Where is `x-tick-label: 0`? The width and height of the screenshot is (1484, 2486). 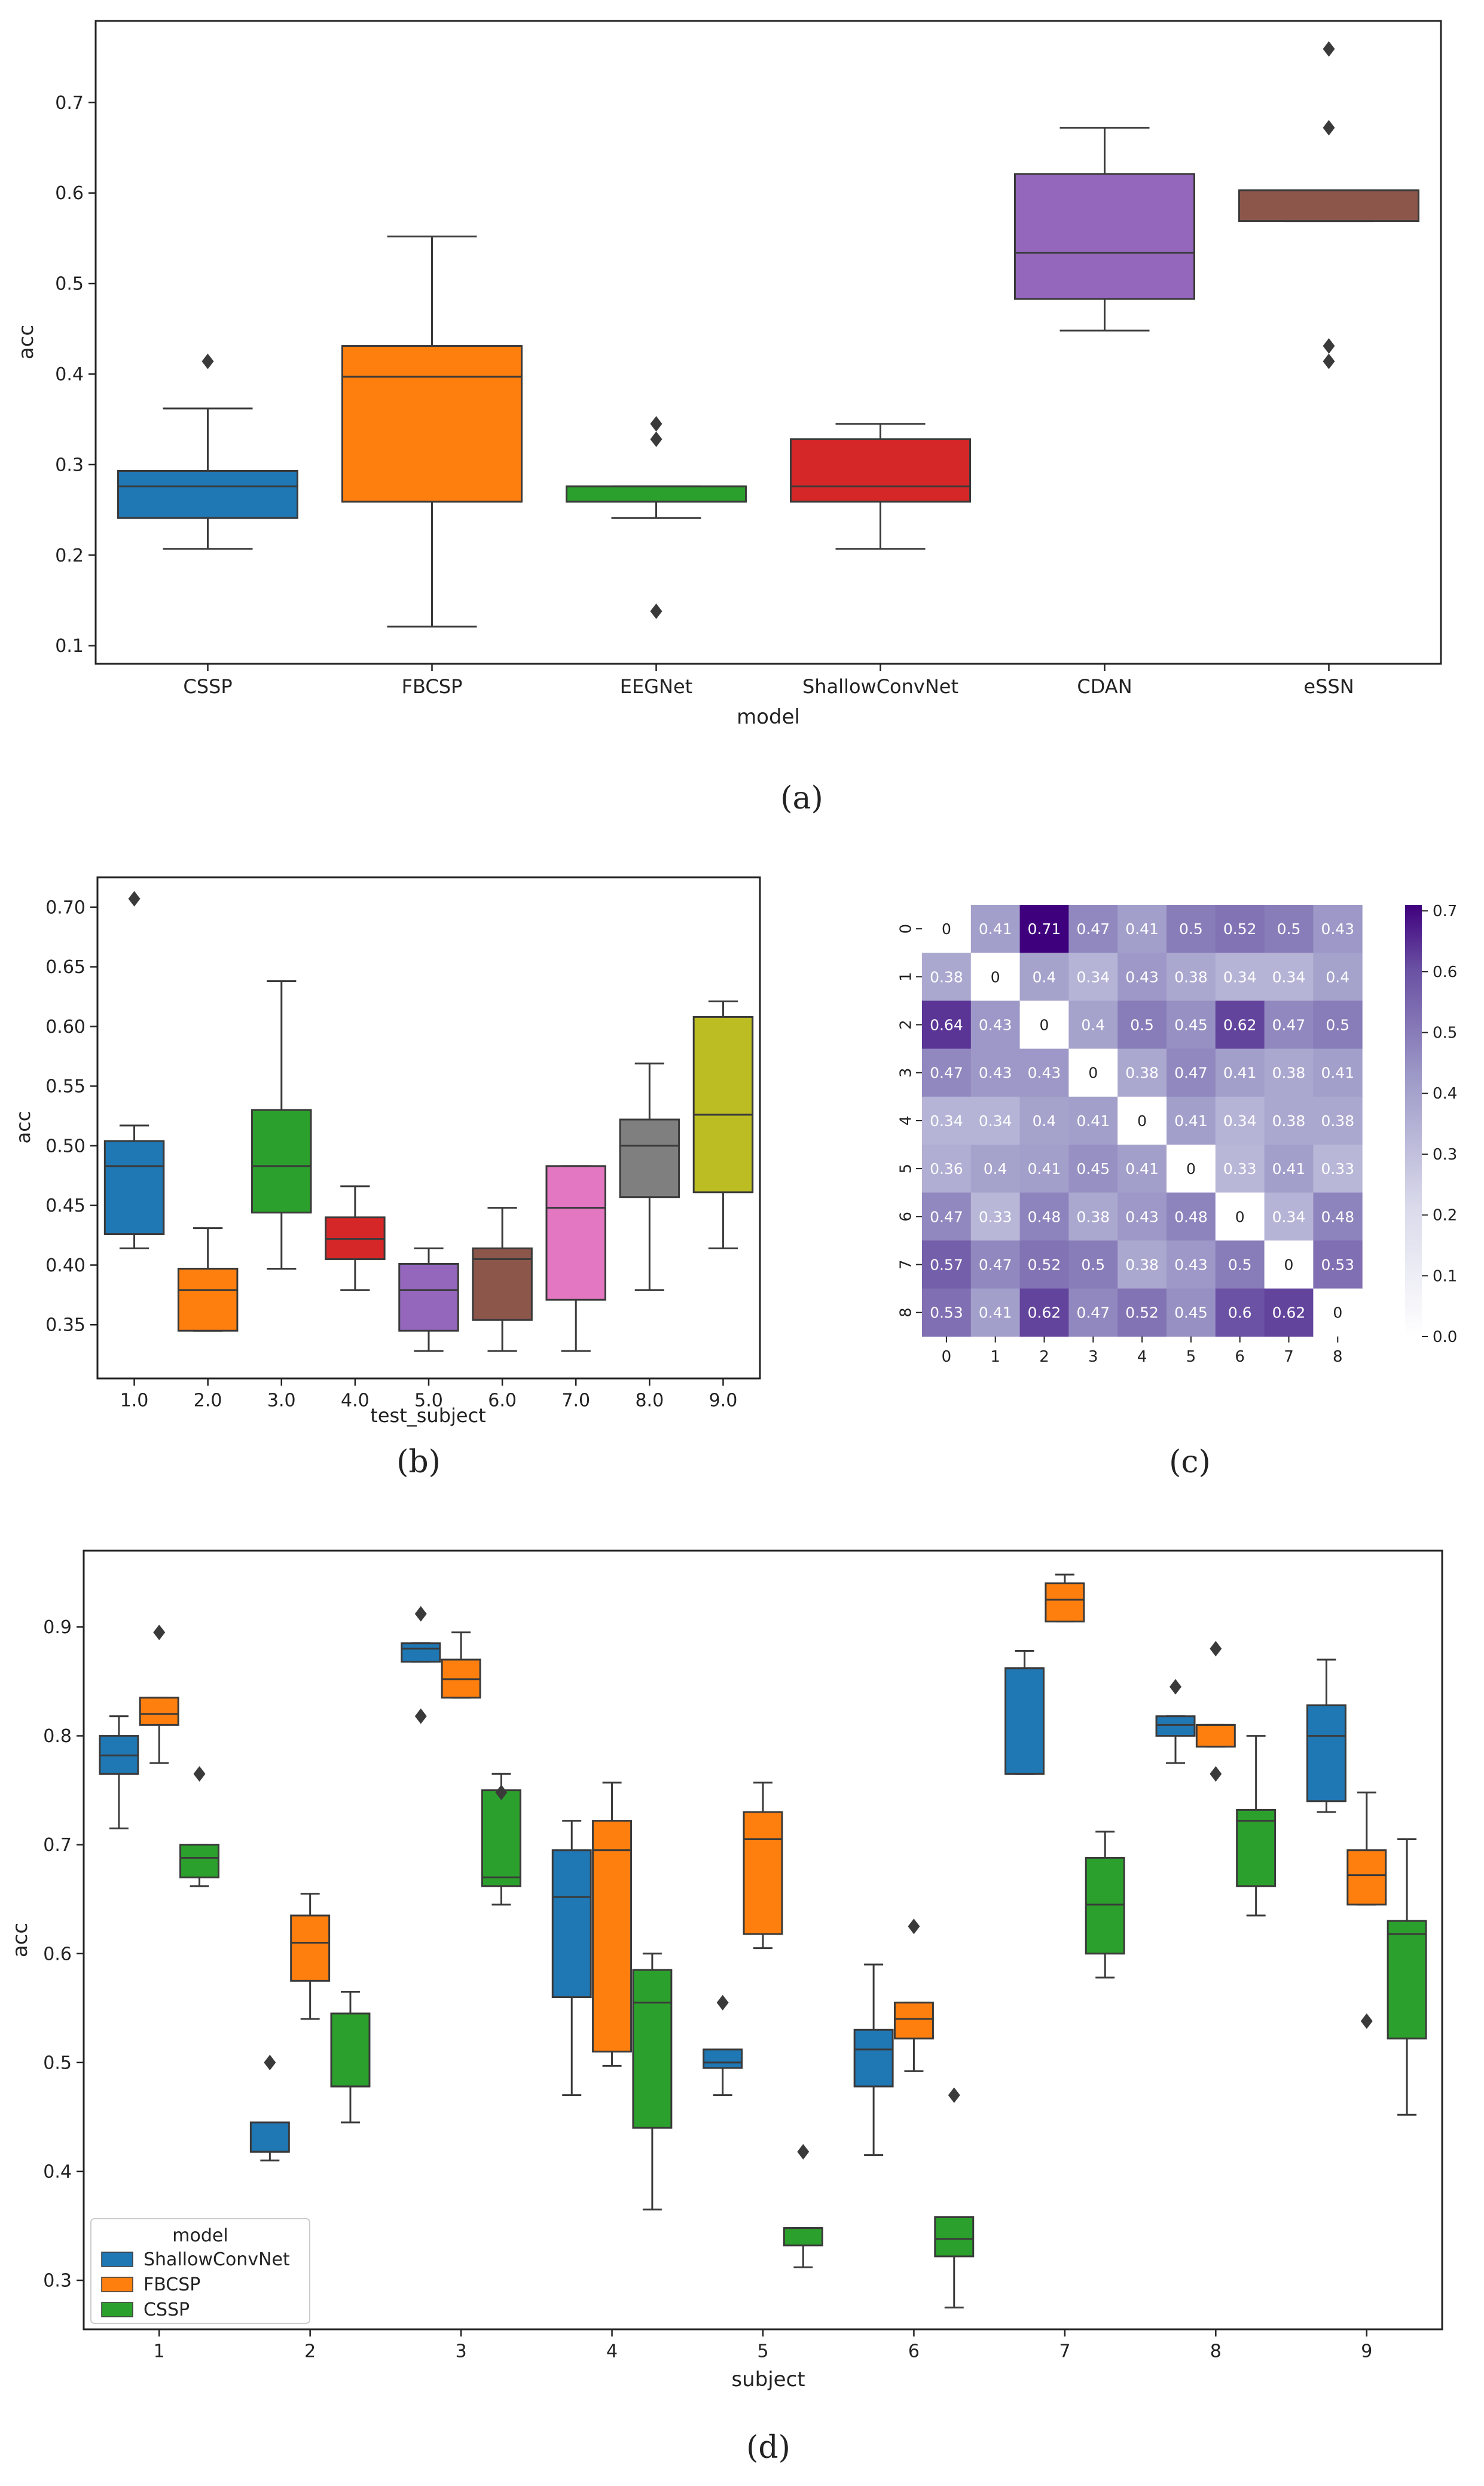
x-tick-label: 0 is located at coordinates (947, 1357).